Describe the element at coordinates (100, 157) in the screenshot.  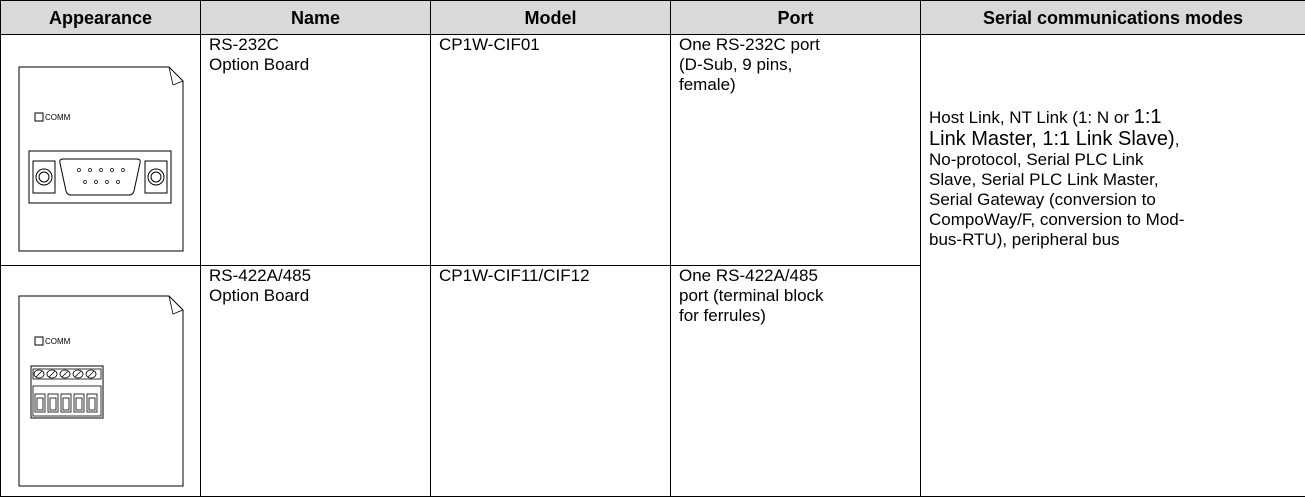
I see `rs232c-board-image: COMM` at that location.